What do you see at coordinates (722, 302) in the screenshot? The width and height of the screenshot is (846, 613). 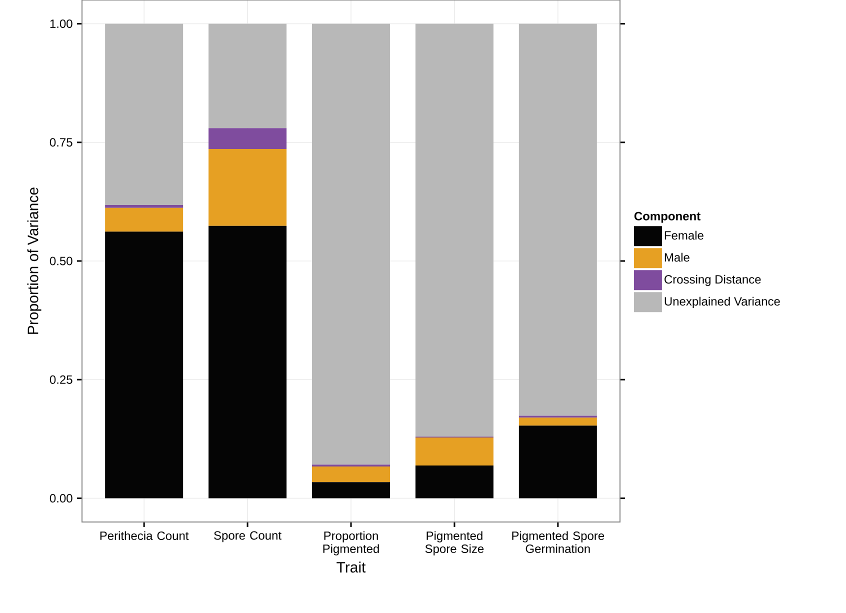 I see `legend-label: Unexplained Variance` at bounding box center [722, 302].